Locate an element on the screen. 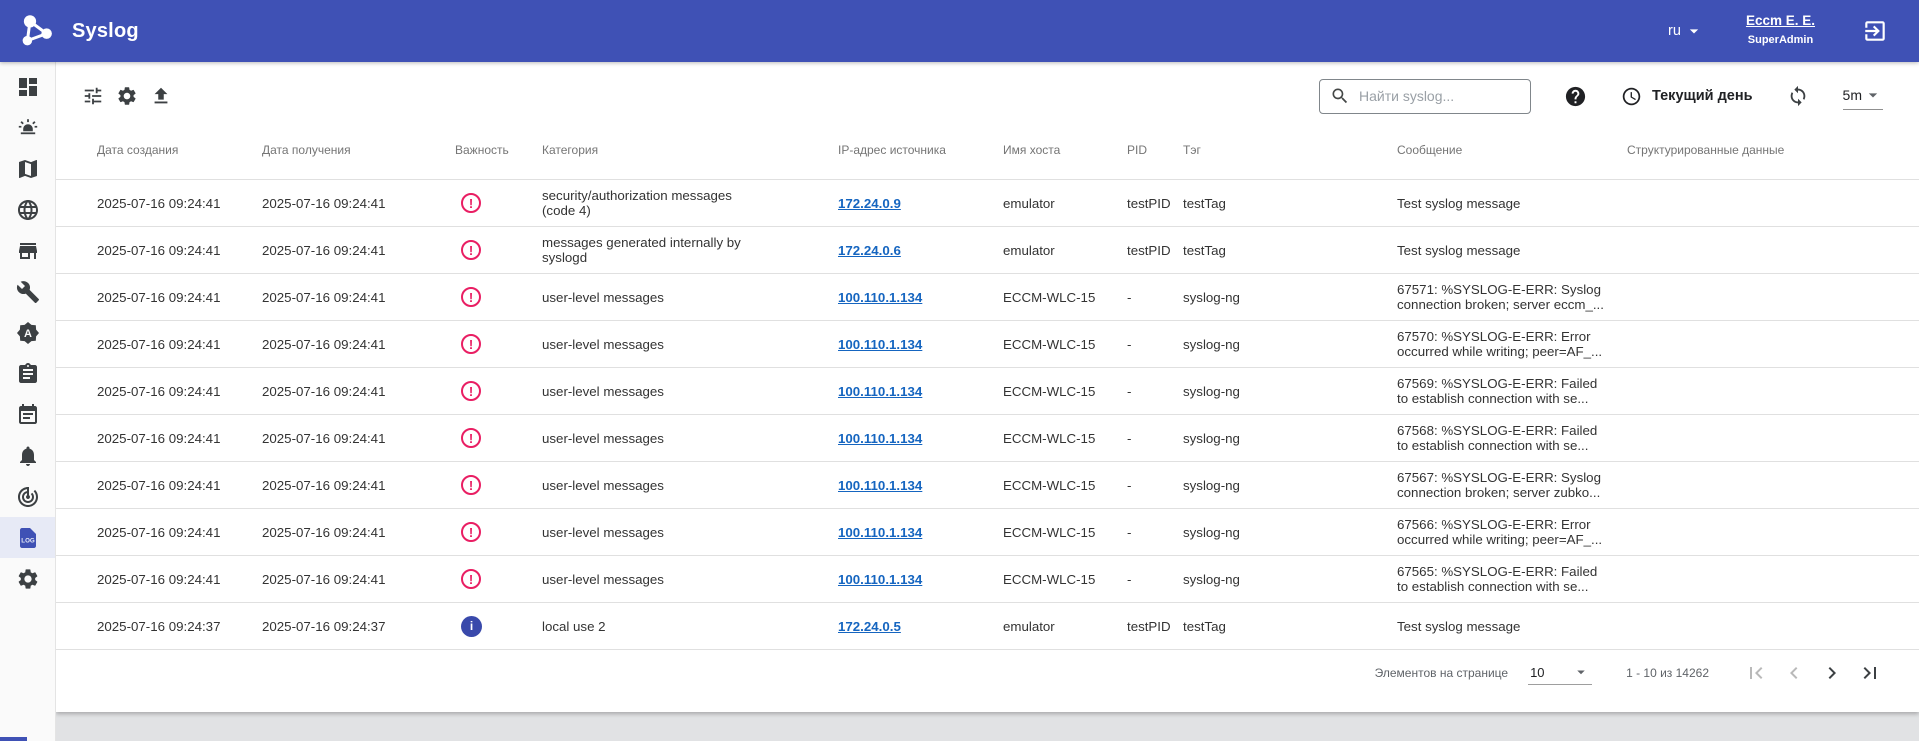 The image size is (1919, 741). cell-severity: ! is located at coordinates (498, 579).